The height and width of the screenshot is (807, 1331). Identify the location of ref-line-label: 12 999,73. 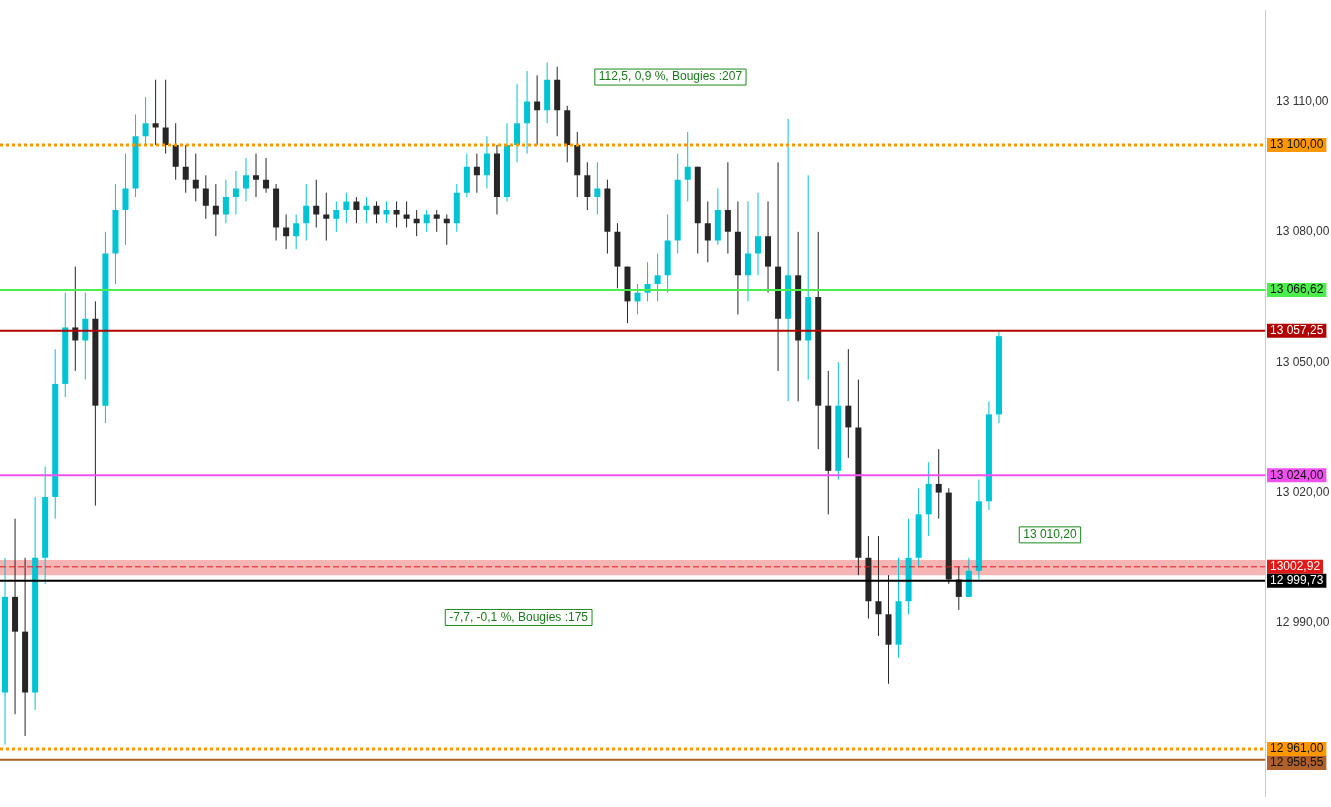
(1297, 580).